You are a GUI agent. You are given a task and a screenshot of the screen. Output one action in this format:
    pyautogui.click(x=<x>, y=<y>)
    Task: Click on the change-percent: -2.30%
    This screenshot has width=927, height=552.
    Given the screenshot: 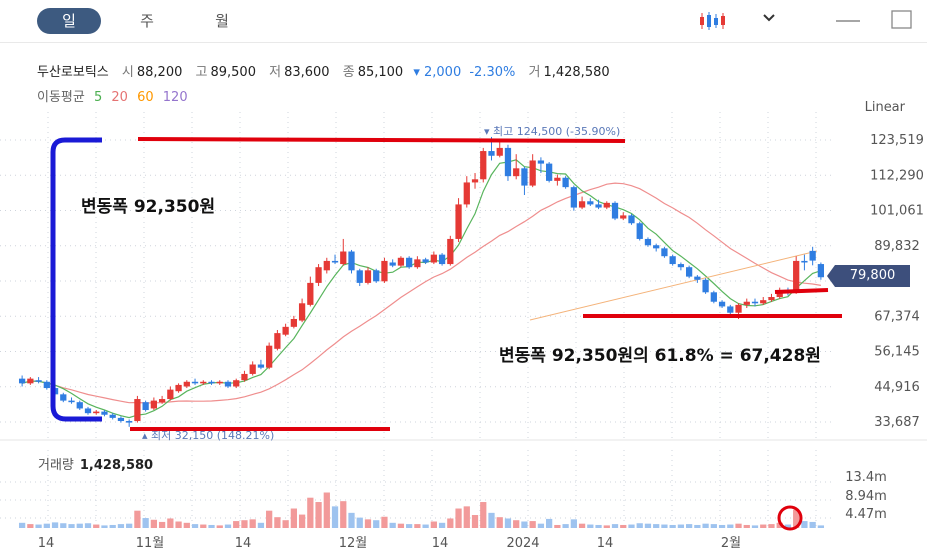 What is the action you would take?
    pyautogui.click(x=492, y=72)
    